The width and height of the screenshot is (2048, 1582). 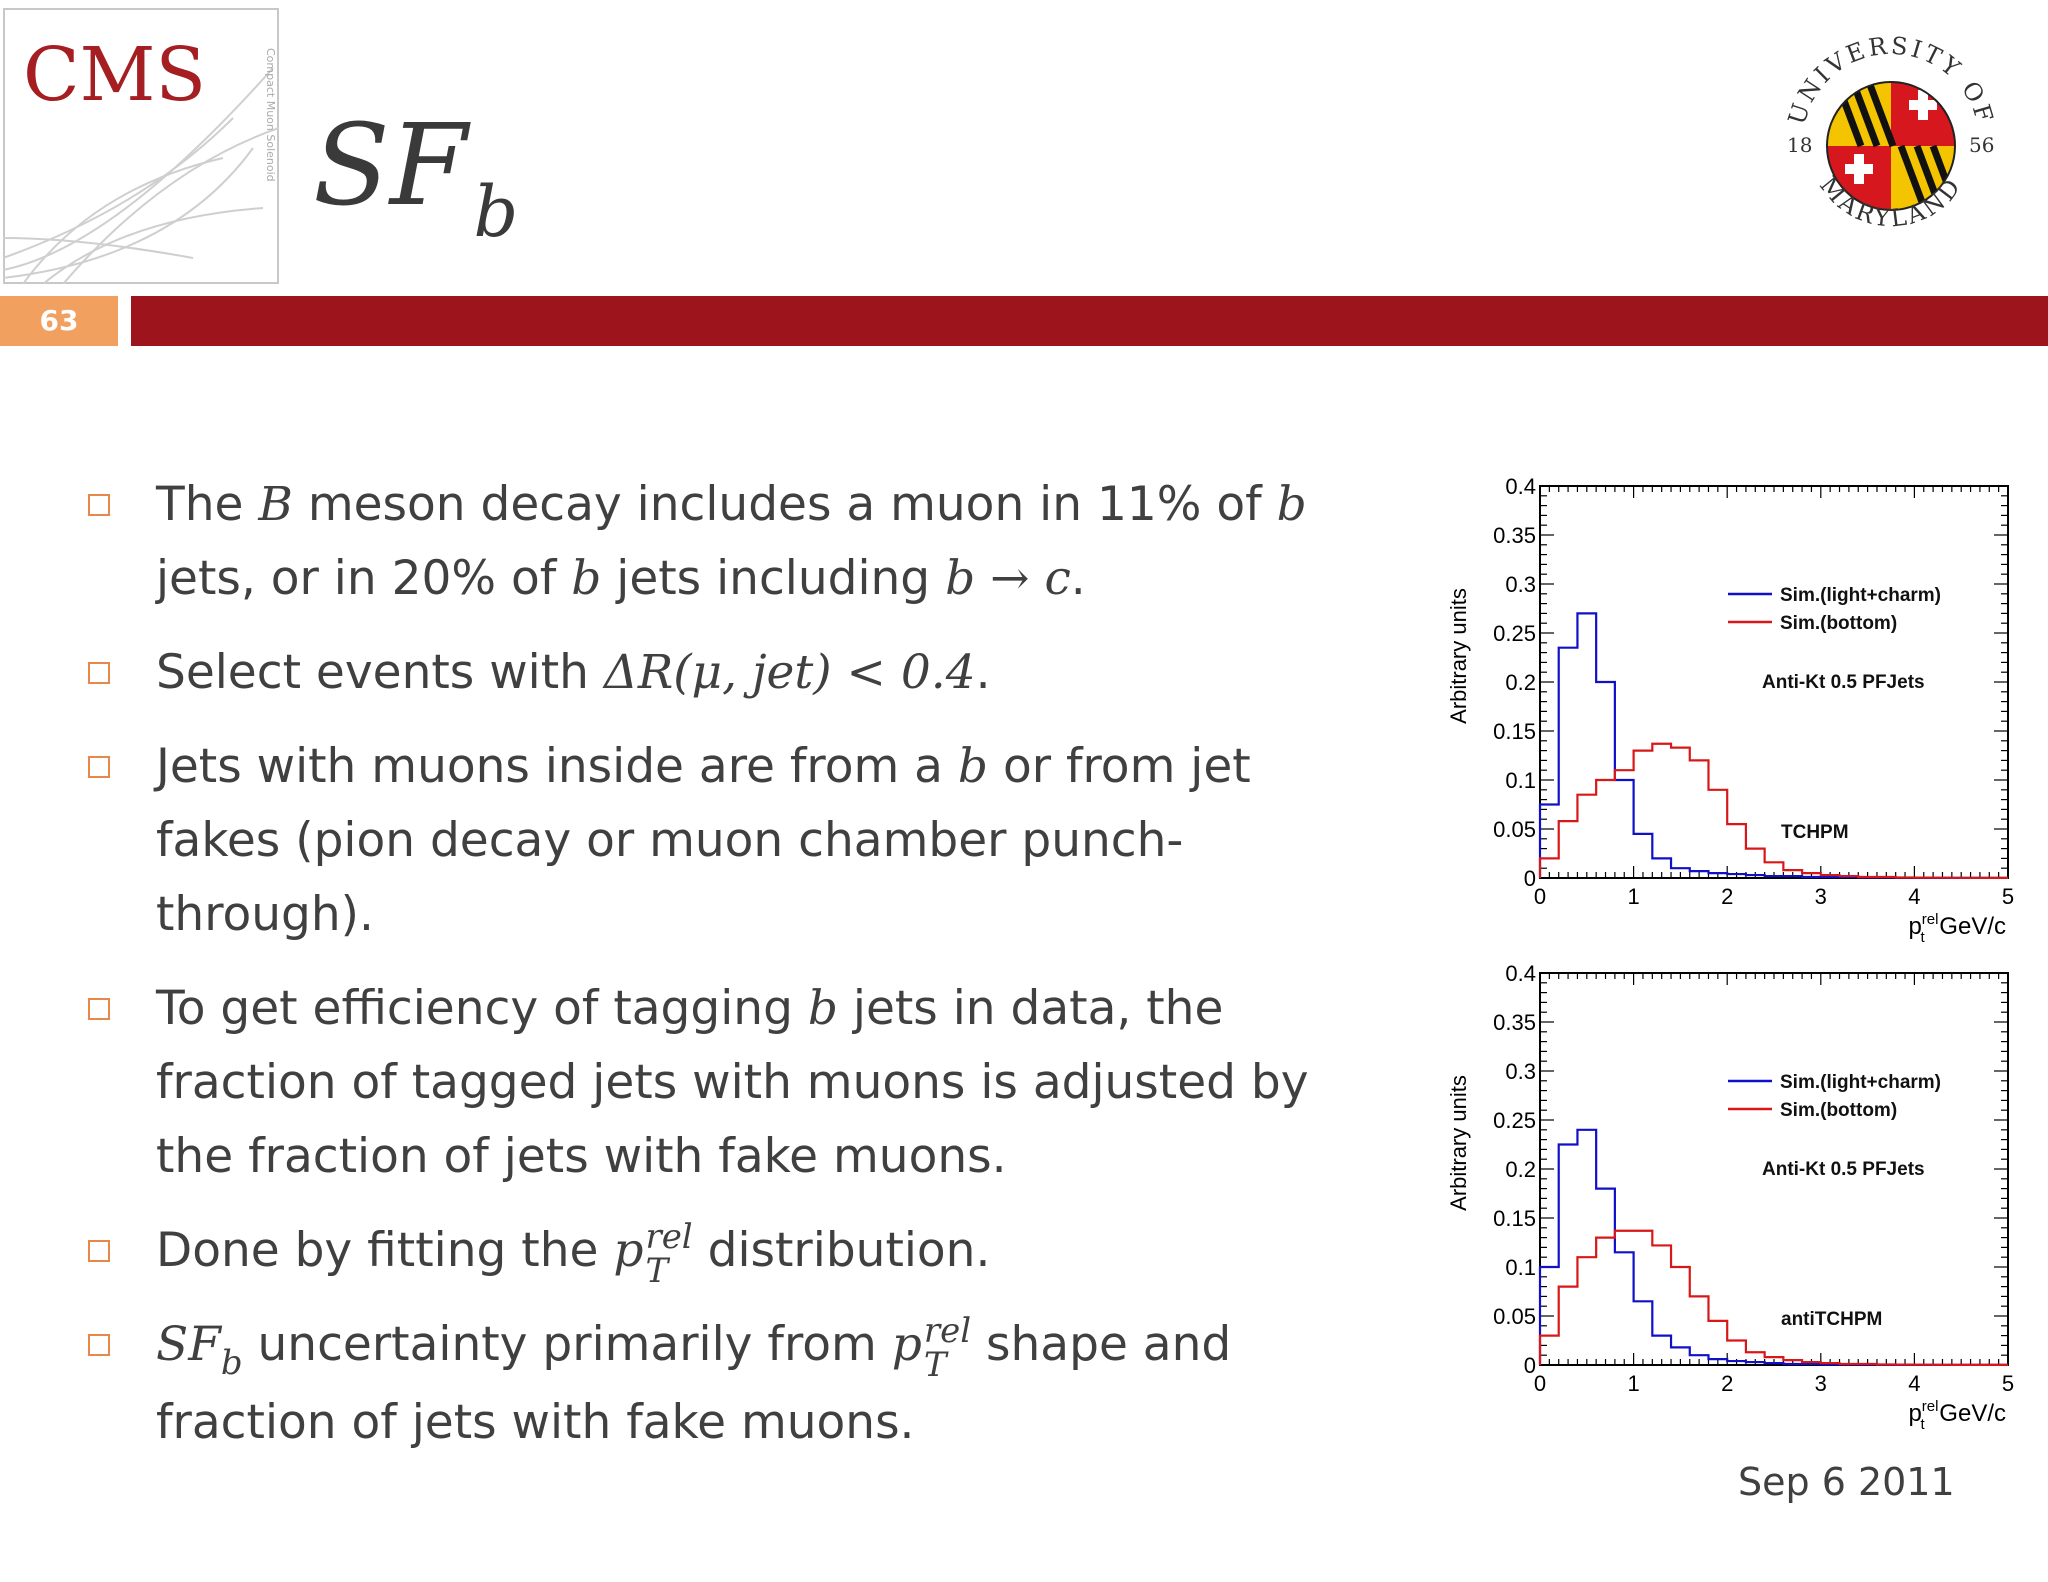 I want to click on bullet-text: jets, or in 20% of, so click(x=364, y=578).